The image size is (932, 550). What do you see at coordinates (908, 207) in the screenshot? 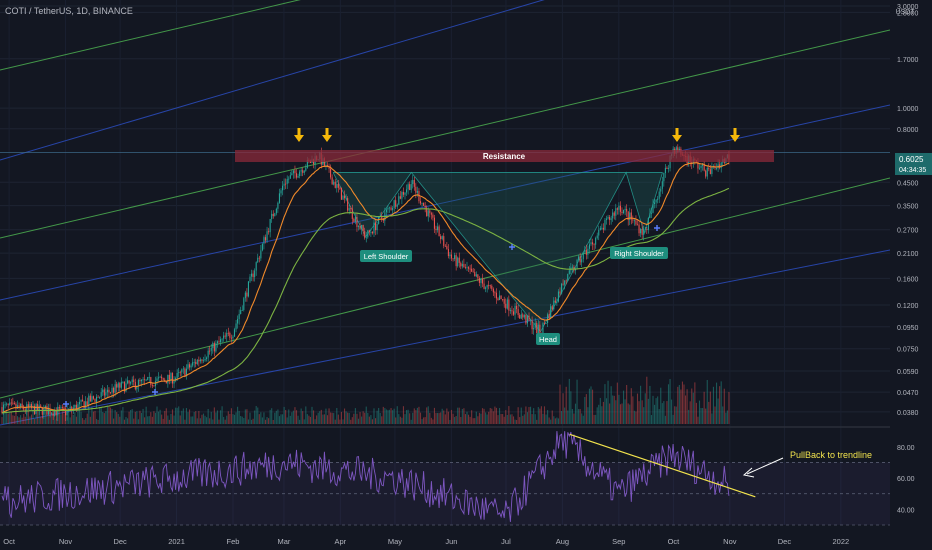
I see `price-tick-label: 0.3500` at bounding box center [908, 207].